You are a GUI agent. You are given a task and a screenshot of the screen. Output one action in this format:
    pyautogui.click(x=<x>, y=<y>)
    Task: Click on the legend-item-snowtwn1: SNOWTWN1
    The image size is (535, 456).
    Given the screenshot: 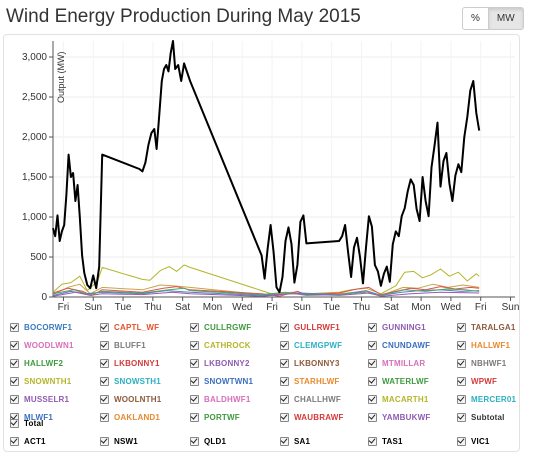 What is the action you would take?
    pyautogui.click(x=221, y=381)
    